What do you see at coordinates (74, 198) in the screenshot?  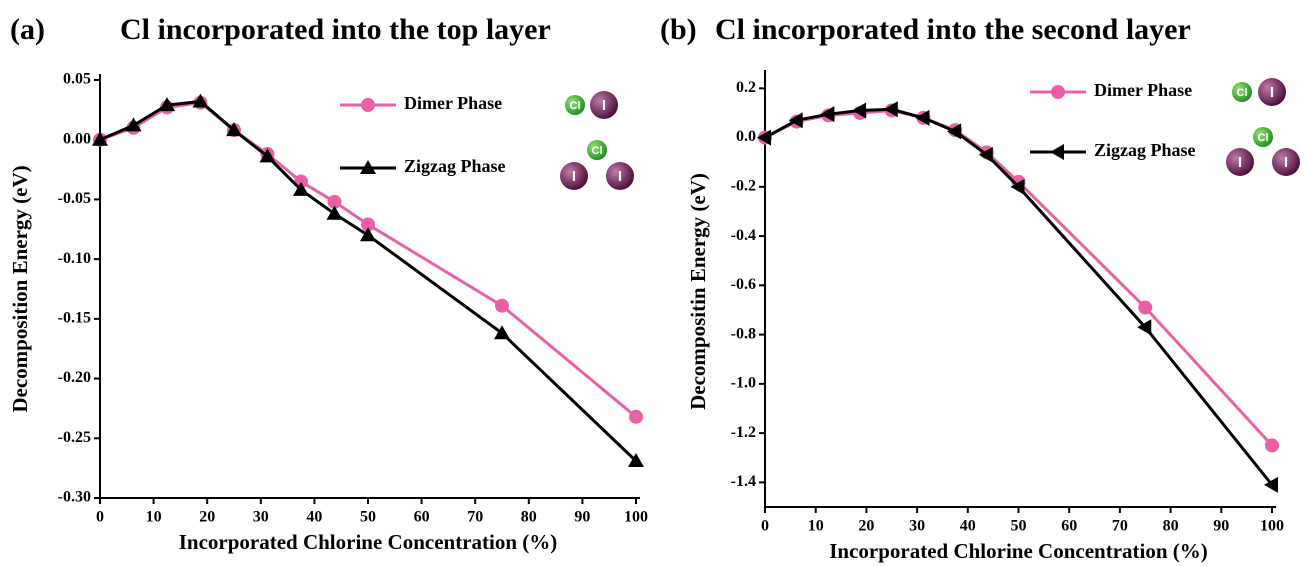 I see `y-tick-label: -0.05` at bounding box center [74, 198].